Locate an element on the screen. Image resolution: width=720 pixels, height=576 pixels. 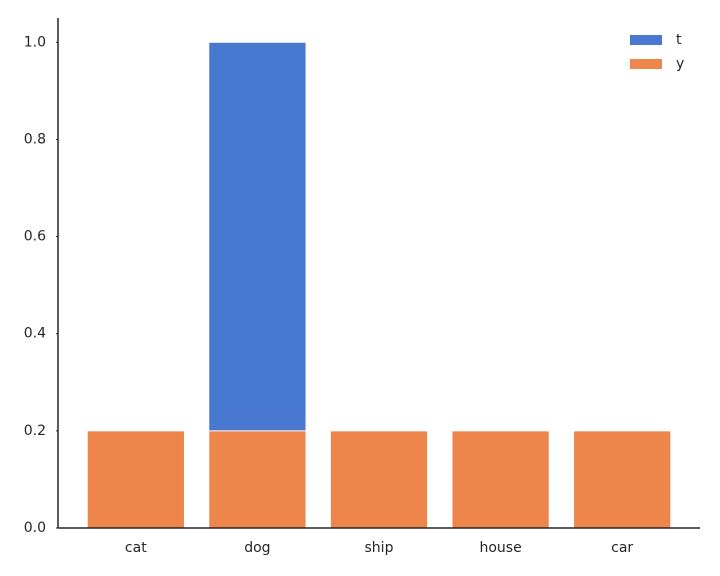
x-tick-label: ship is located at coordinates (379, 548).